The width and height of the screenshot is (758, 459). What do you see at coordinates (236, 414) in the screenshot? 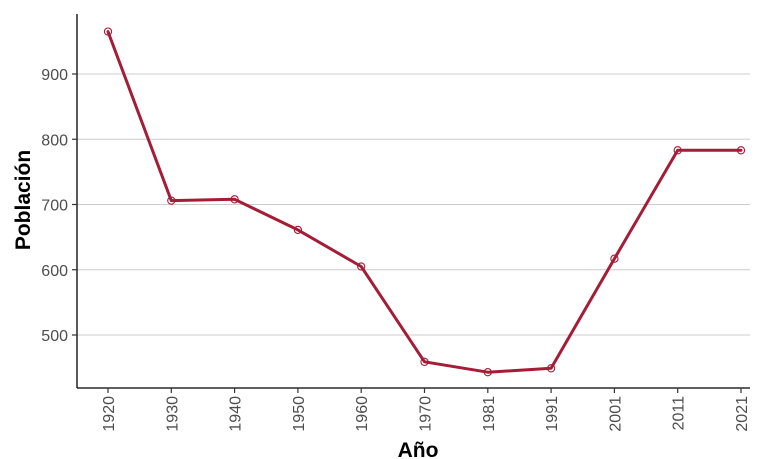
I see `x-tick-label-1940: 1940` at bounding box center [236, 414].